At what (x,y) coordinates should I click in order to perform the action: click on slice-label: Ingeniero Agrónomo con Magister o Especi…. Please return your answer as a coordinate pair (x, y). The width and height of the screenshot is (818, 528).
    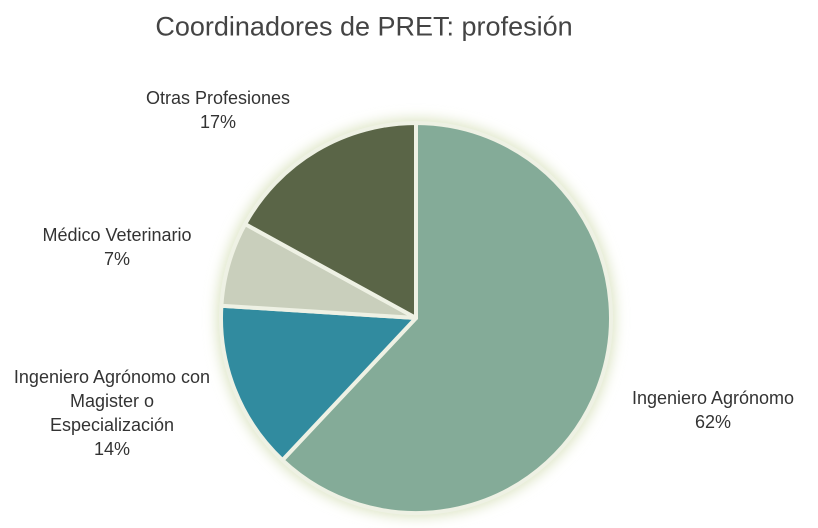
    Looking at the image, I should click on (112, 413).